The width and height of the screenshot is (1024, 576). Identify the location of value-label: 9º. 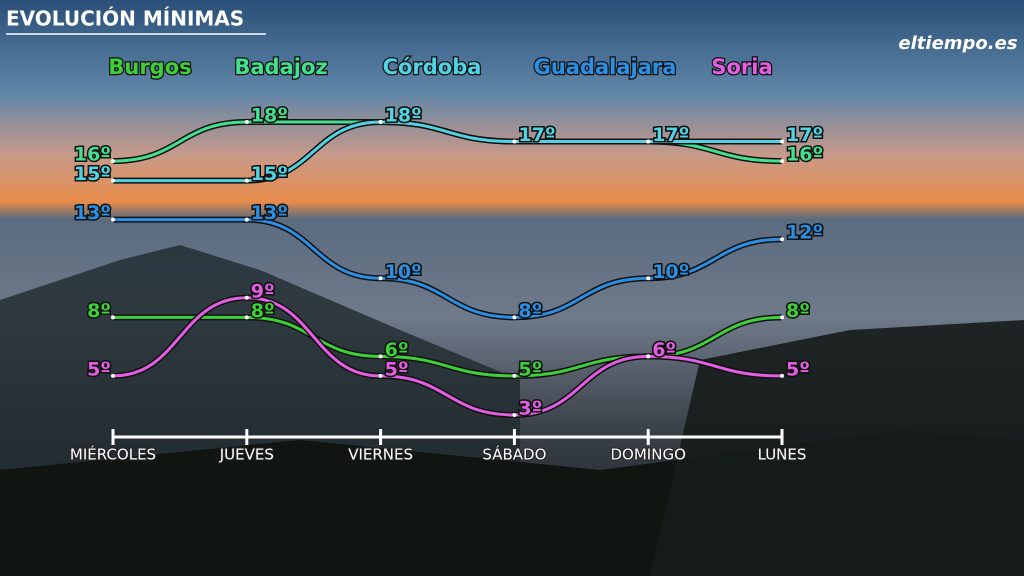
(263, 291).